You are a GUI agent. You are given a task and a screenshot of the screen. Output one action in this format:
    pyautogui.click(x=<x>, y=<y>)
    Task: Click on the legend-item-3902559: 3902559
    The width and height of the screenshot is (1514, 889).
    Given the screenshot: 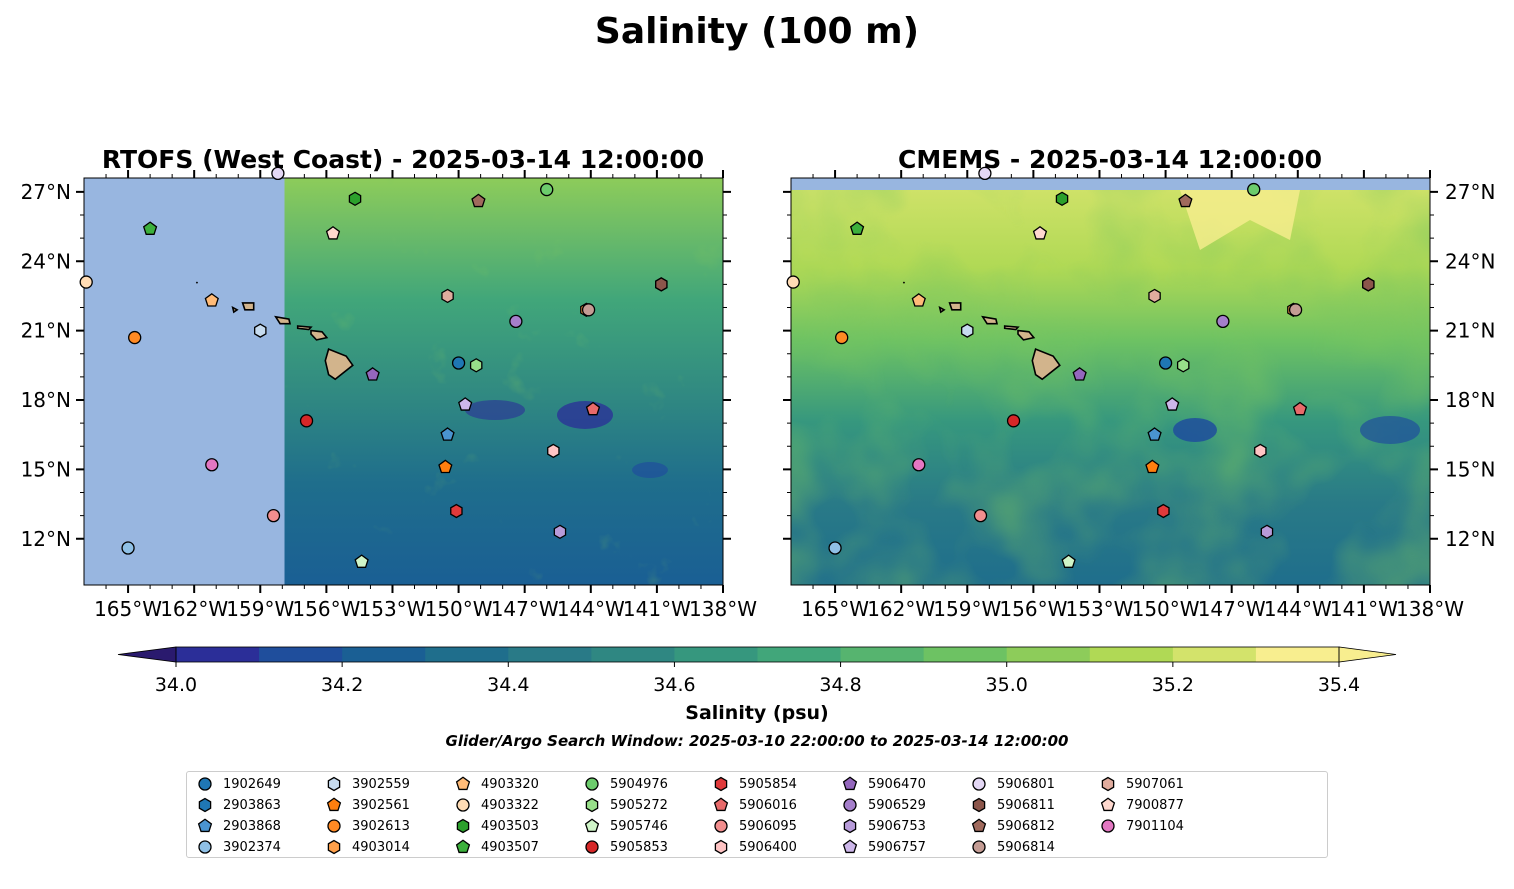 What is the action you would take?
    pyautogui.click(x=368, y=784)
    